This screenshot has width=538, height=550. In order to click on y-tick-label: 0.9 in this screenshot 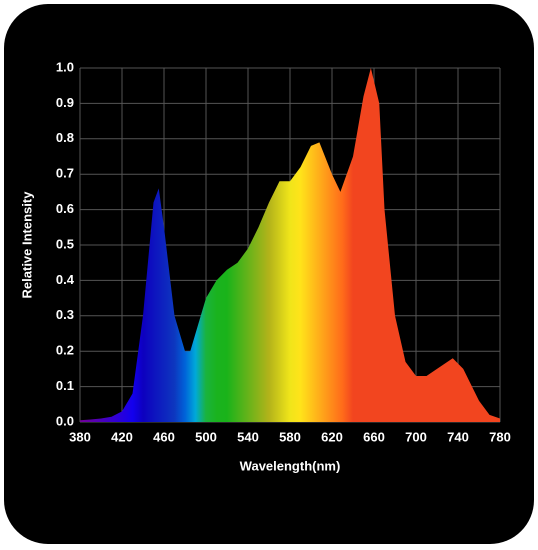, I will do `click(65, 102)`.